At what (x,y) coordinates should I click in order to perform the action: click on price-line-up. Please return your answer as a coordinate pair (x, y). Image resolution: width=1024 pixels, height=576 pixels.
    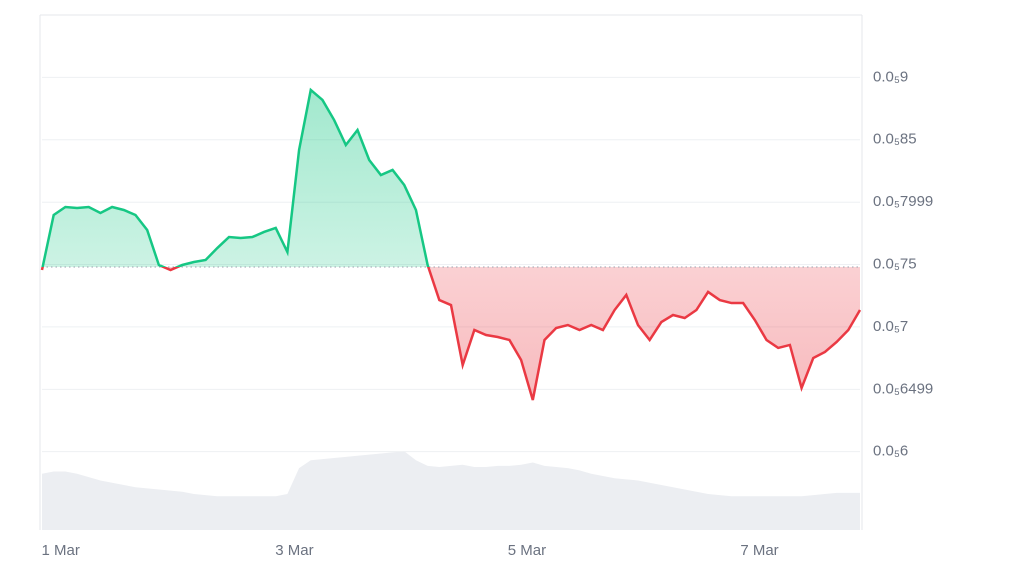
    Looking at the image, I should click on (235, 177).